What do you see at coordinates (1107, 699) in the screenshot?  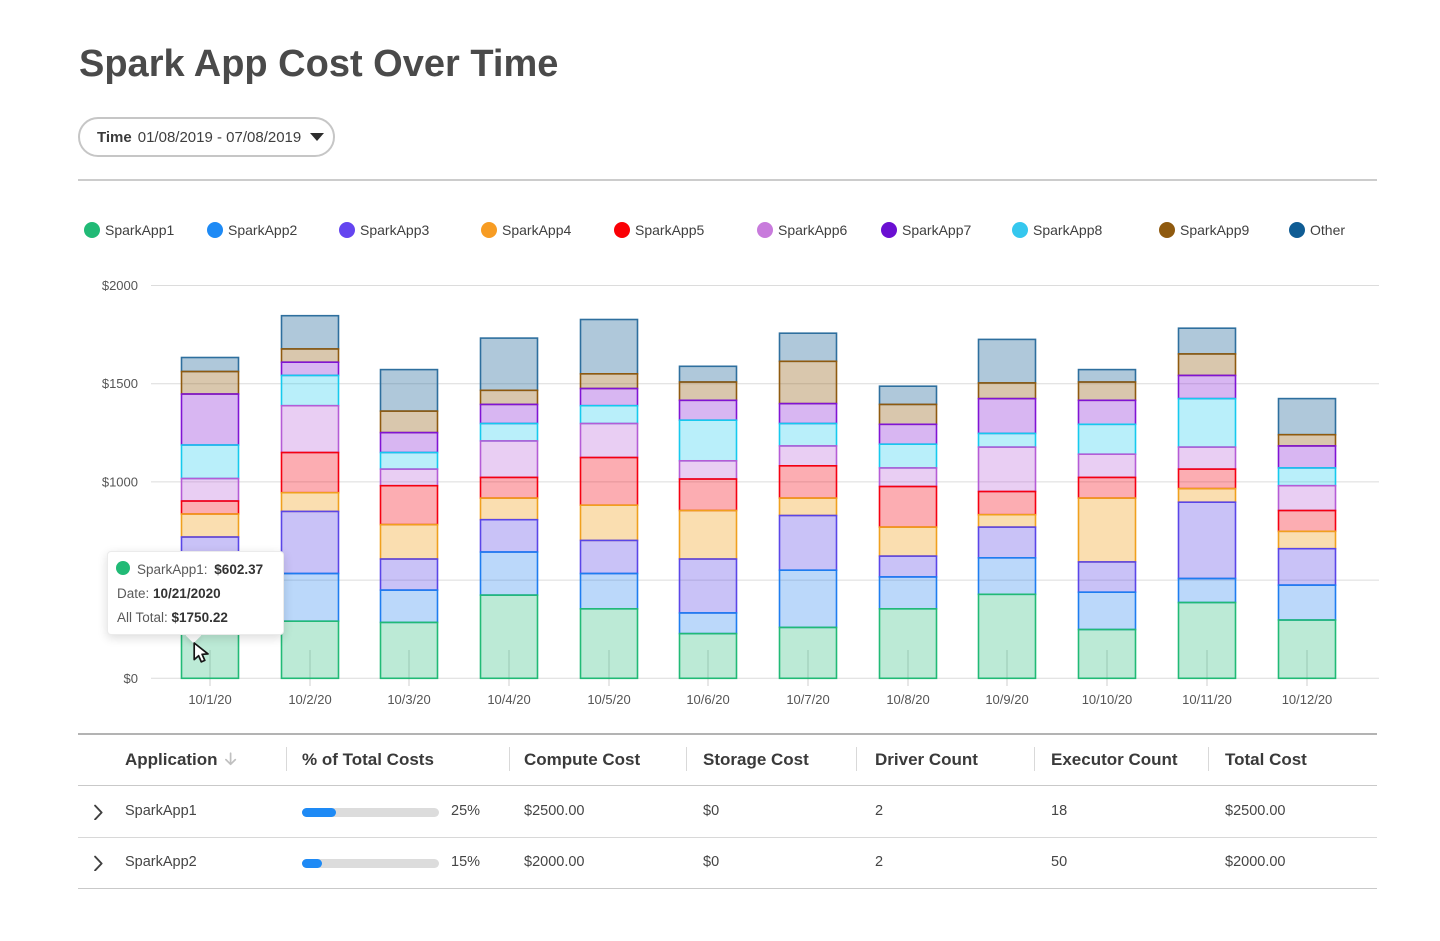 I see `svg-text: 10/10/20` at bounding box center [1107, 699].